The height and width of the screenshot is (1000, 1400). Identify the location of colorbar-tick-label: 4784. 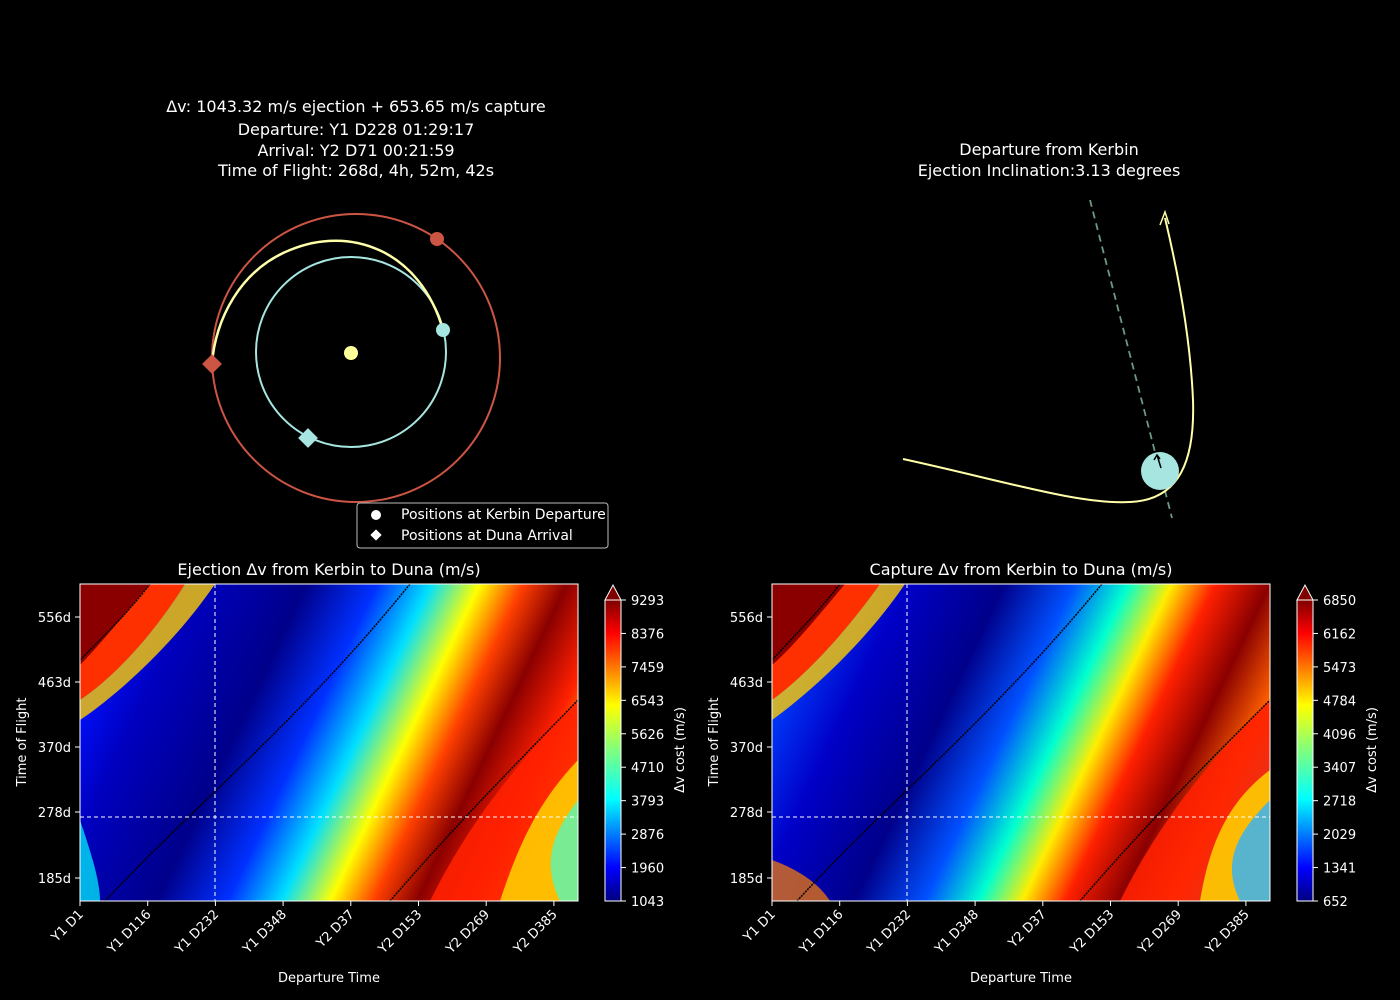
(1339, 701).